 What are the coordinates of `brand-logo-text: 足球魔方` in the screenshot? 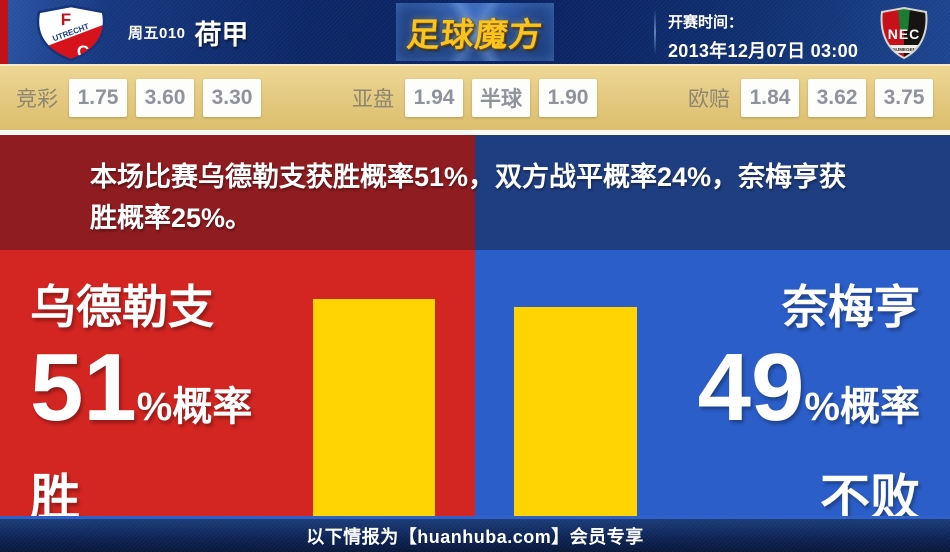 It's located at (475, 34).